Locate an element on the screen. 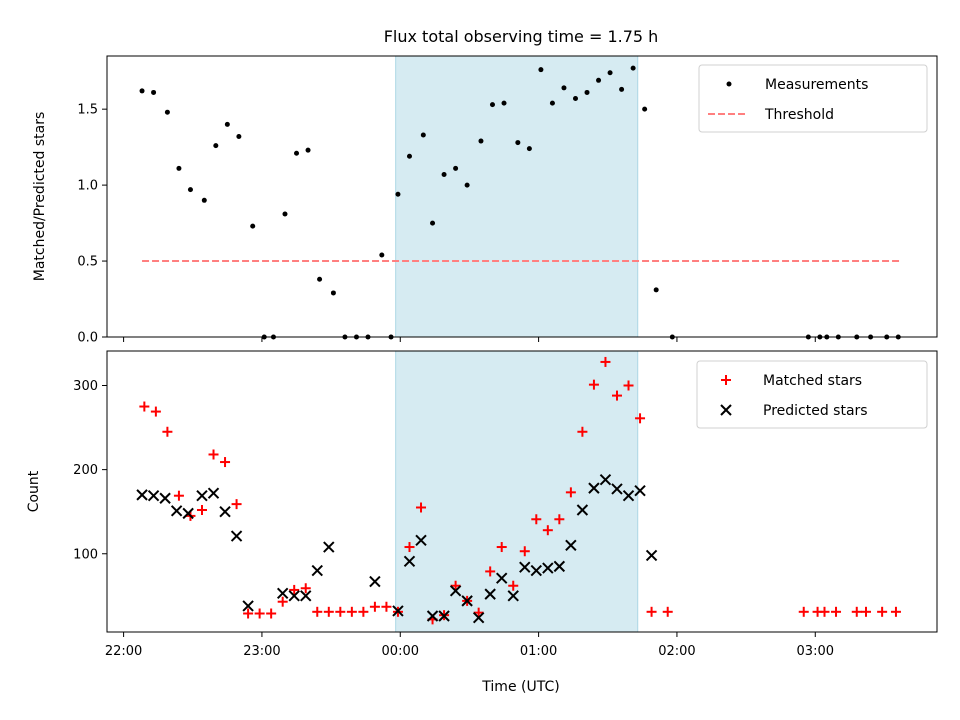 The width and height of the screenshot is (960, 720). y-tick-label: 1.5 is located at coordinates (87, 110).